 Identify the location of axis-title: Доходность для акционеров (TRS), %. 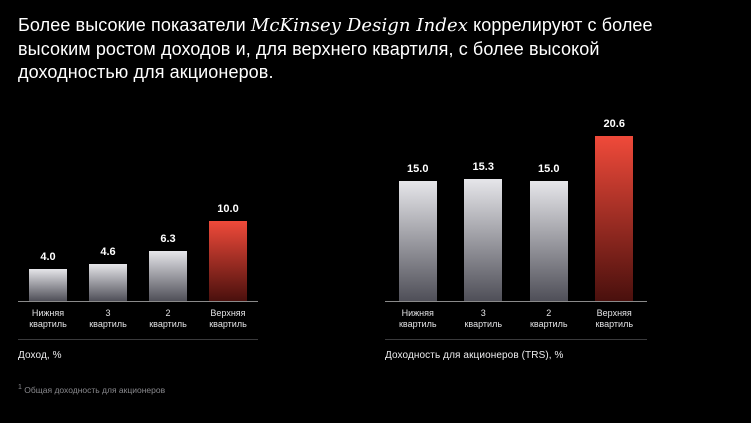
(474, 355).